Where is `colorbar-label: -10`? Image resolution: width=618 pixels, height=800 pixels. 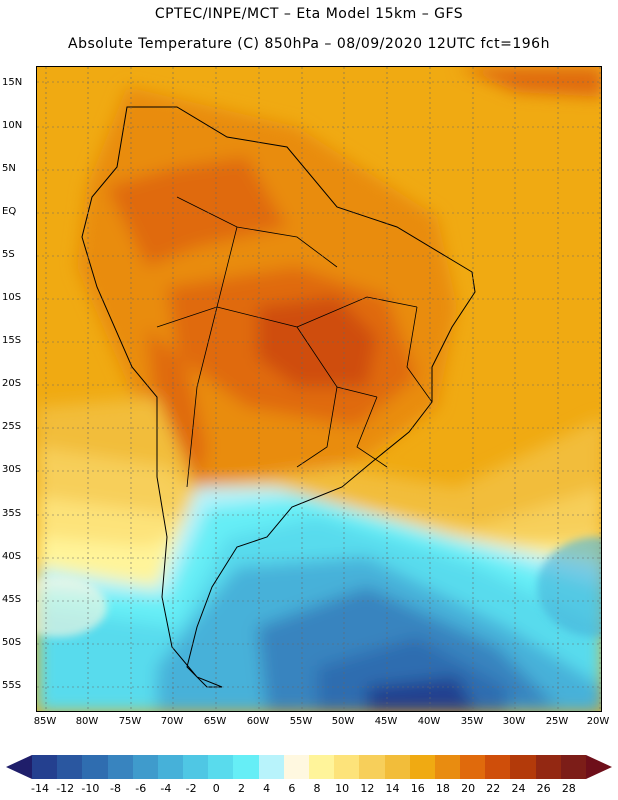 colorbar-label: -10 is located at coordinates (90, 788).